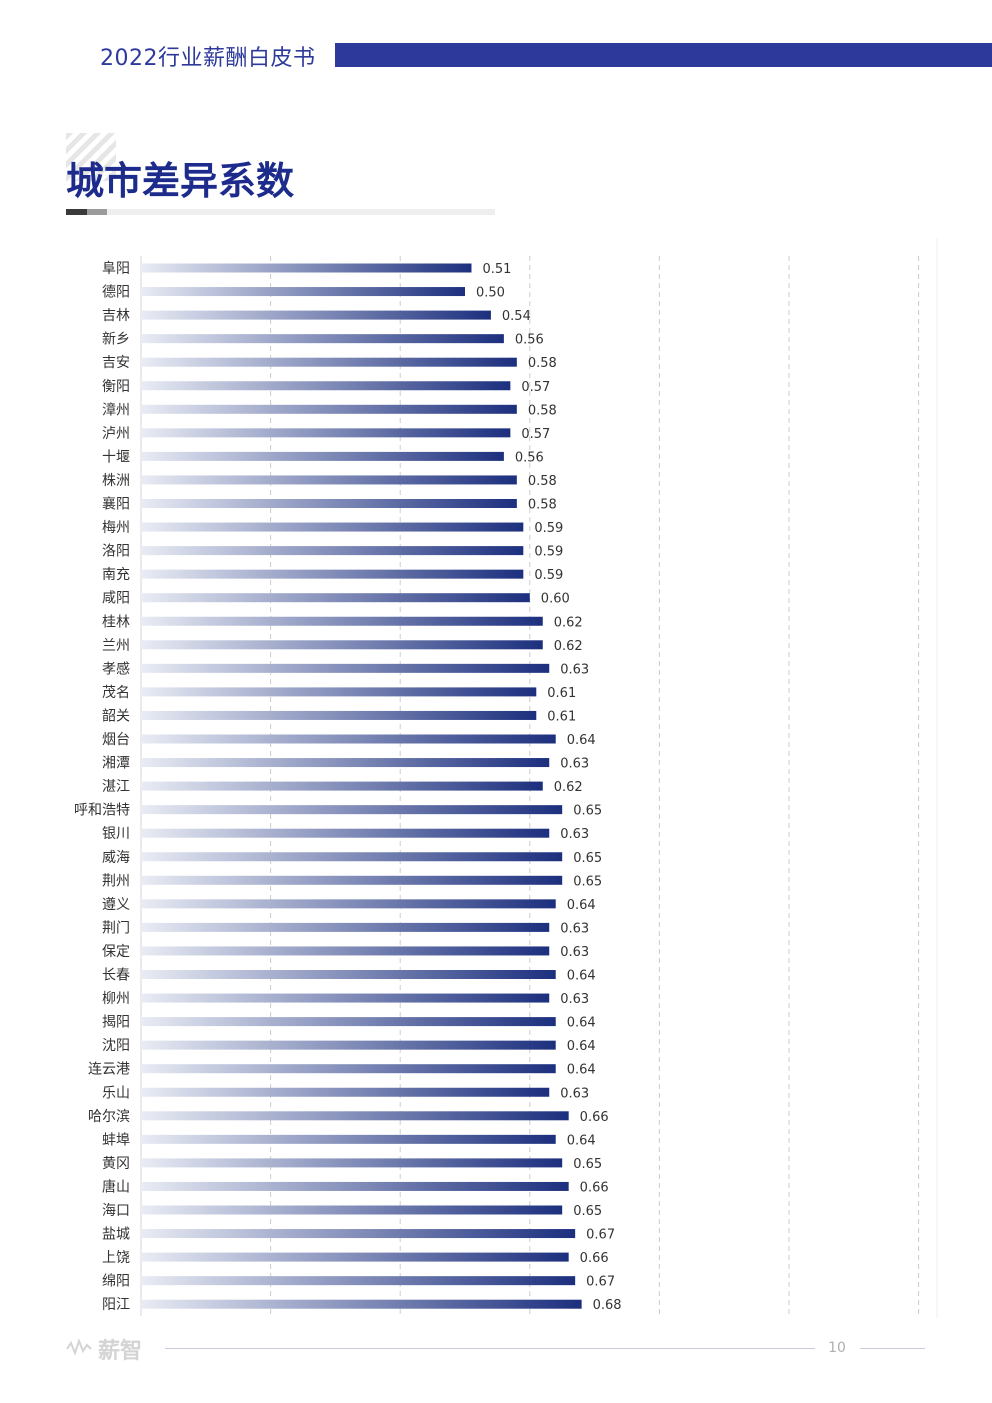 The height and width of the screenshot is (1403, 992). Describe the element at coordinates (306, 268) in the screenshot. I see `bar-阜阳` at that location.